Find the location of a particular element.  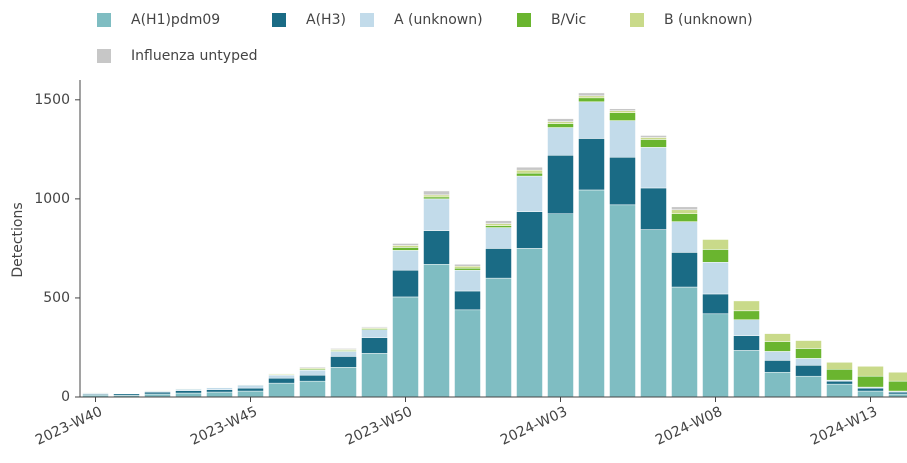

legend-label: A (unknown) is located at coordinates (438, 20).